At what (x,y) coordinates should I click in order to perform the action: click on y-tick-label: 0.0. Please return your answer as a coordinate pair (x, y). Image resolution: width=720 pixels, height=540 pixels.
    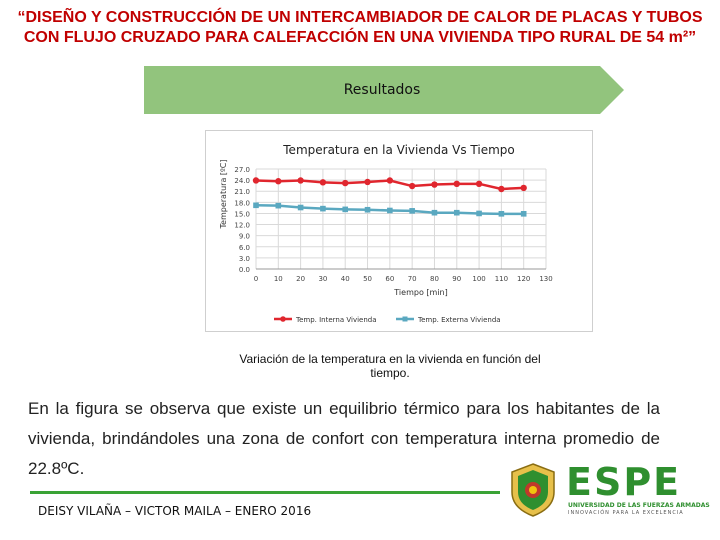
    Looking at the image, I should click on (244, 270).